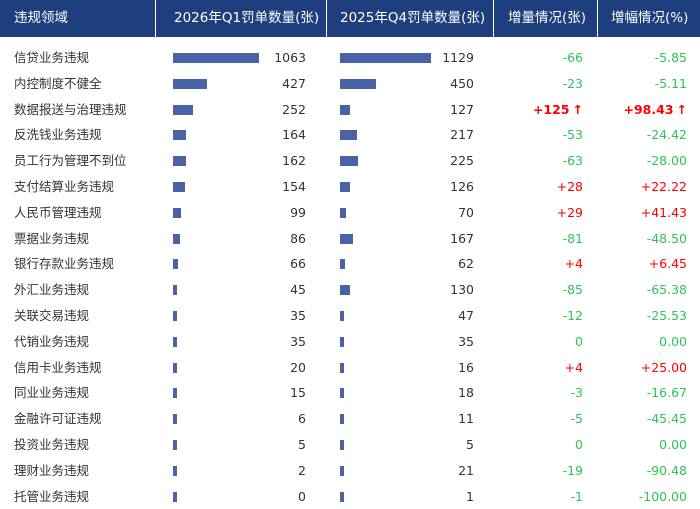 Image resolution: width=700 pixels, height=509 pixels. Describe the element at coordinates (58, 83) in the screenshot. I see `category-label: 内控制度不健全` at that location.